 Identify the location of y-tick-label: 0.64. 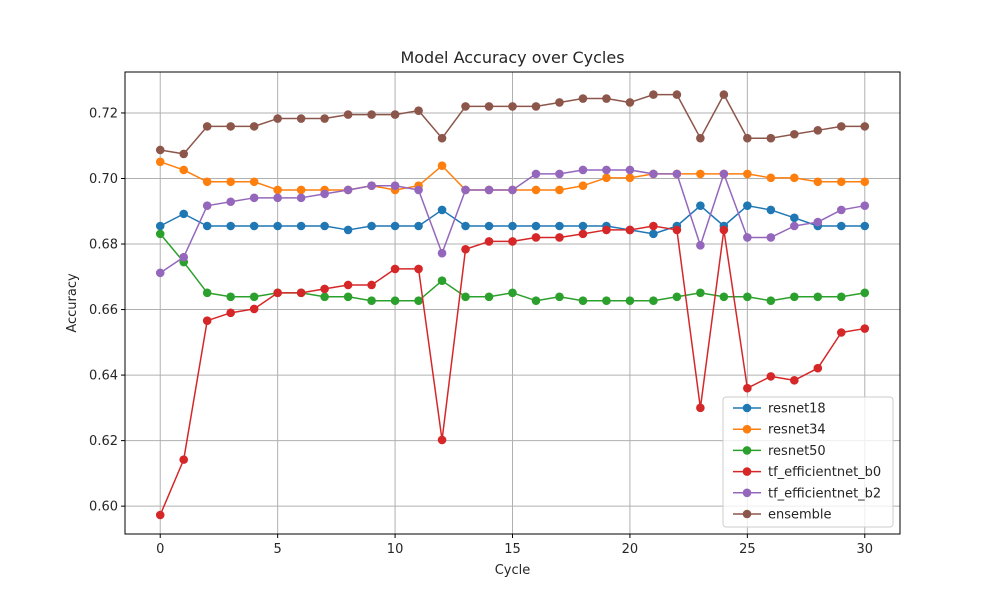
(103, 376).